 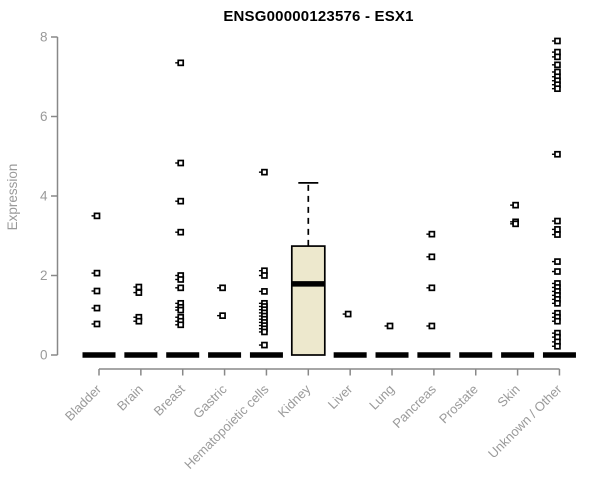 I want to click on x-category-label: Skin, so click(x=508, y=396).